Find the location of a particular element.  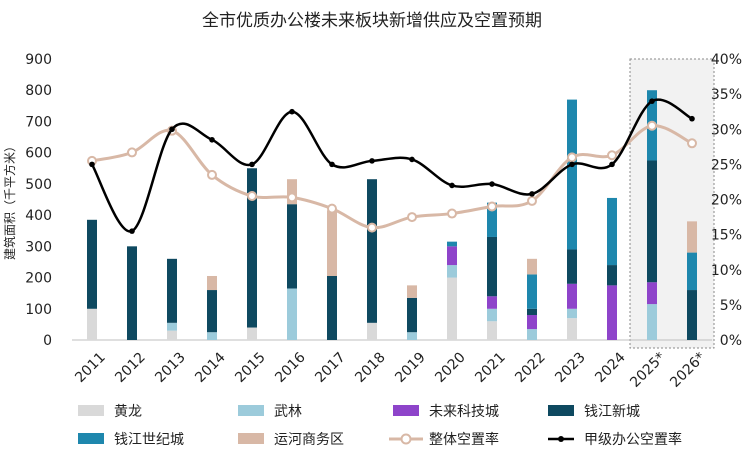

y-tick-label: 200 is located at coordinates (38, 279).